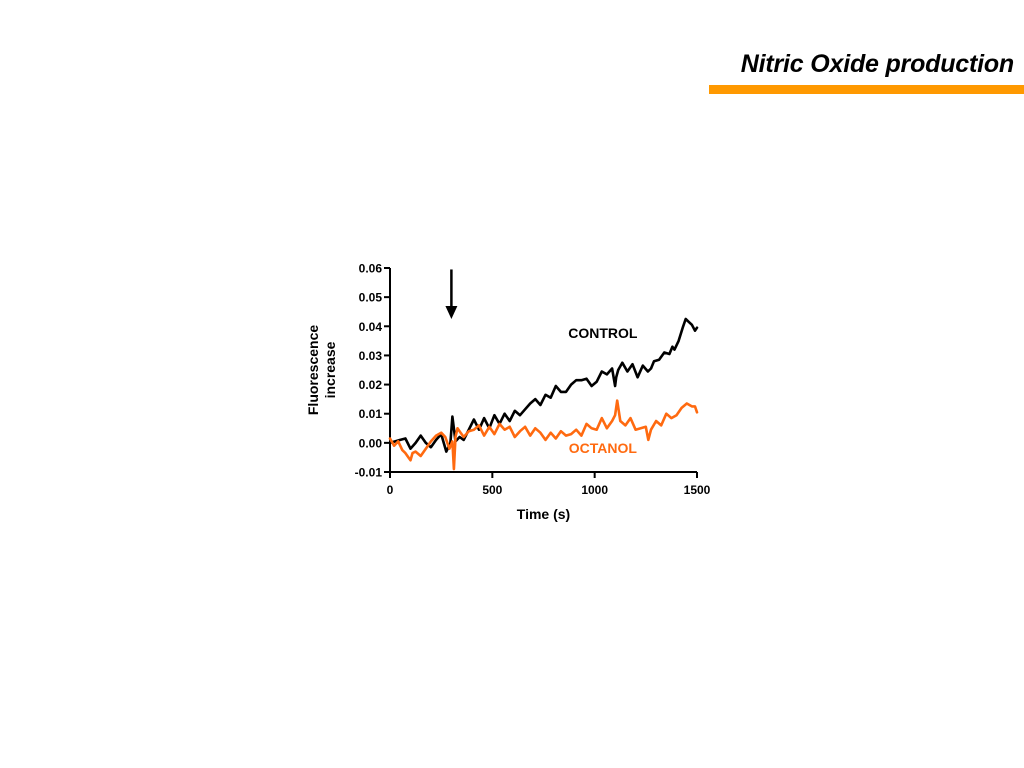  What do you see at coordinates (369, 473) in the screenshot?
I see `y-tick-label: -0.01` at bounding box center [369, 473].